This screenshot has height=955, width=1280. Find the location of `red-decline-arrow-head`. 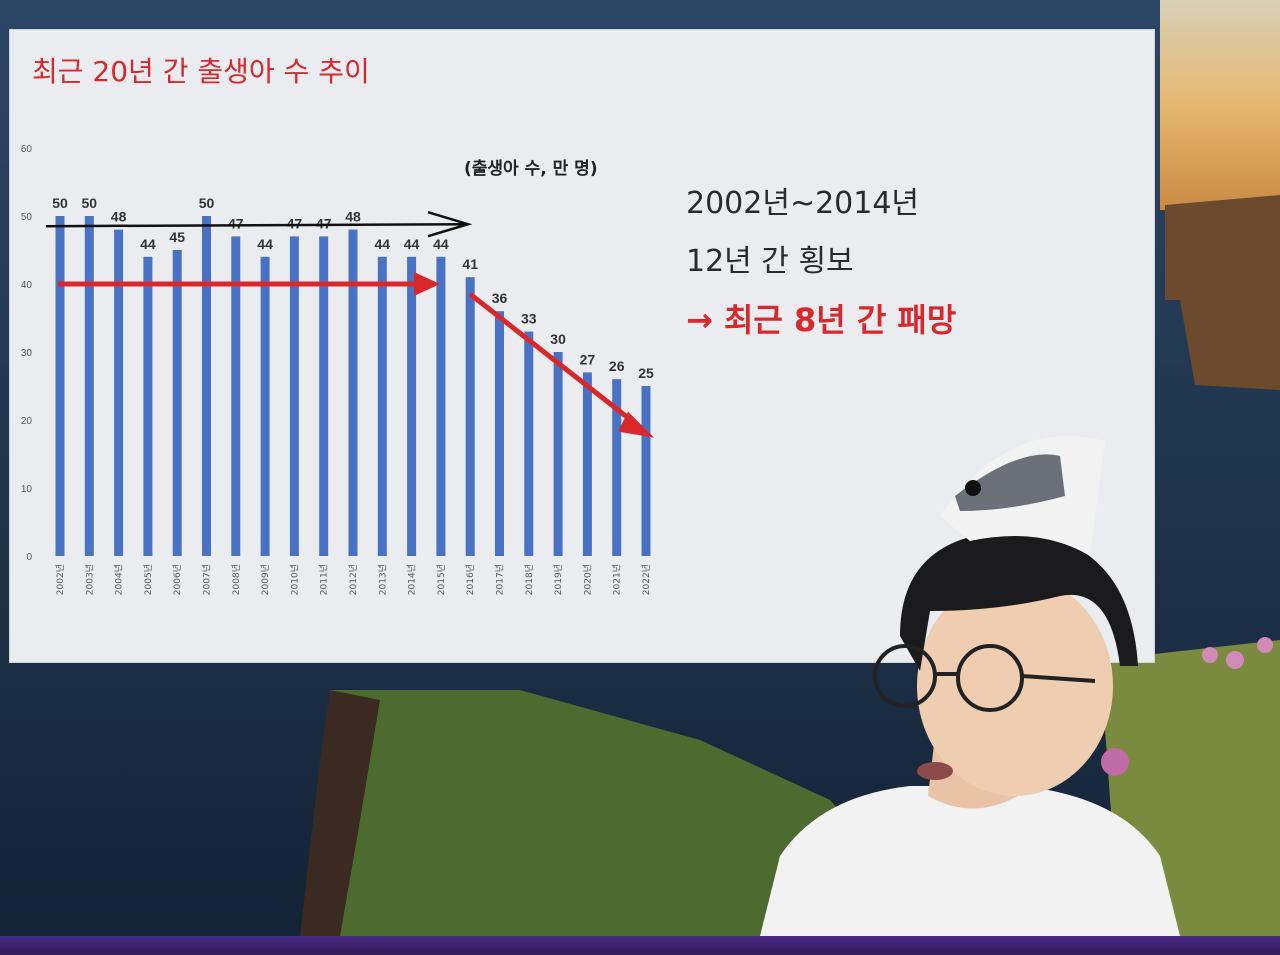

red-decline-arrow-head is located at coordinates (636, 424).